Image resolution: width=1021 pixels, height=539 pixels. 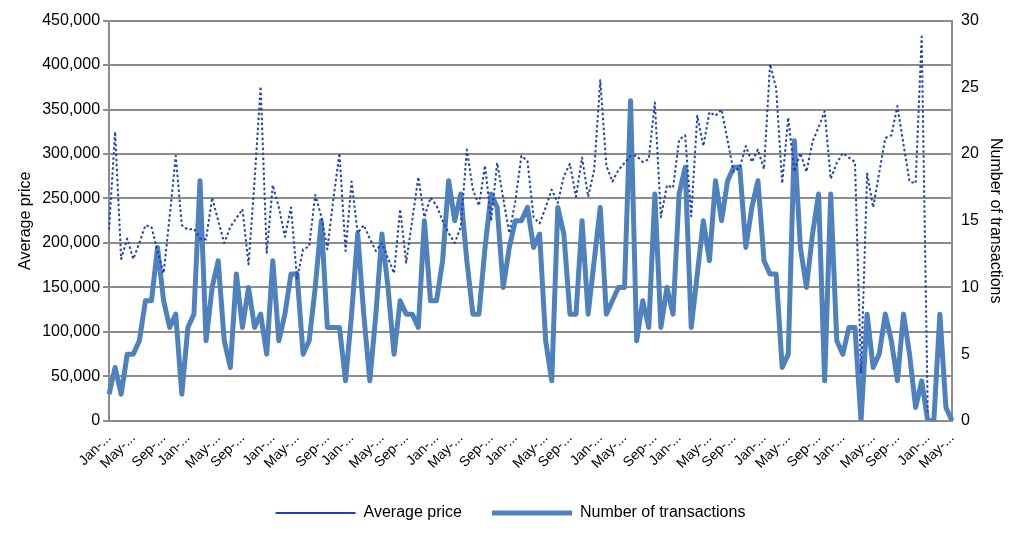 What do you see at coordinates (71, 153) in the screenshot?
I see `y-tick-label: 300,000` at bounding box center [71, 153].